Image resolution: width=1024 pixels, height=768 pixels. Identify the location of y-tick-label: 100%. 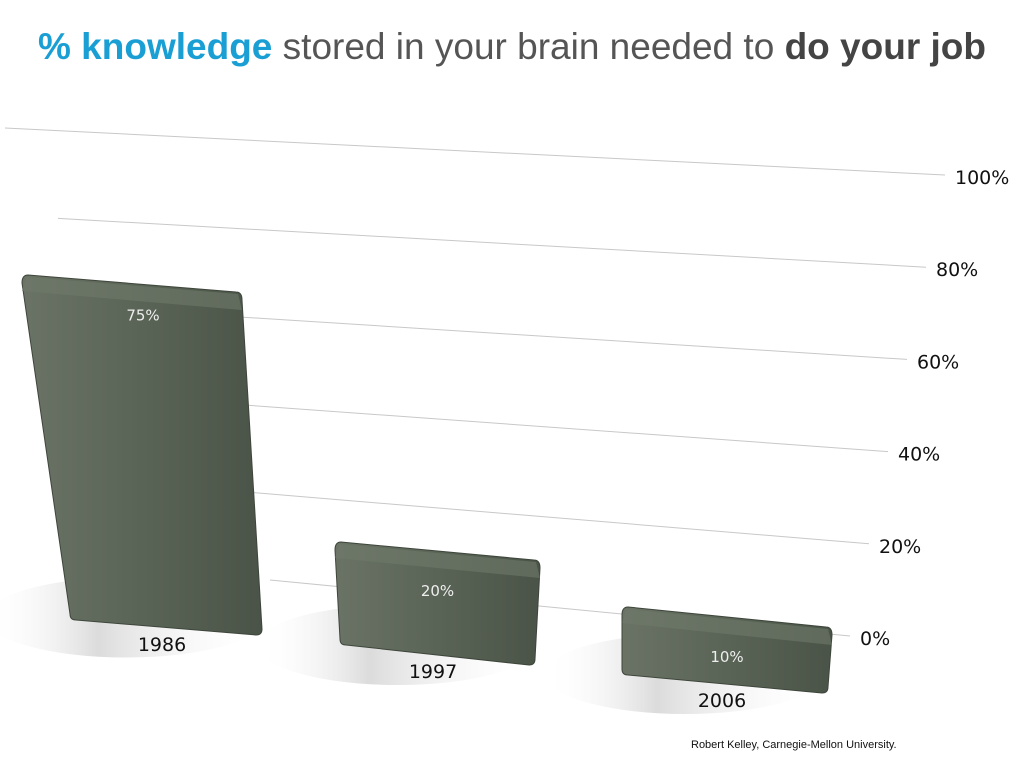
(982, 178).